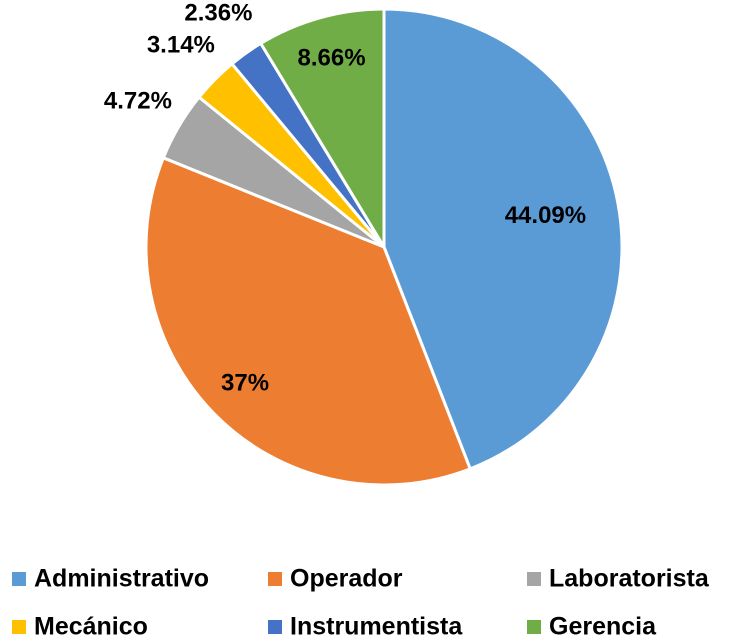  Describe the element at coordinates (545, 215) in the screenshot. I see `data-label: 44.09%` at that location.